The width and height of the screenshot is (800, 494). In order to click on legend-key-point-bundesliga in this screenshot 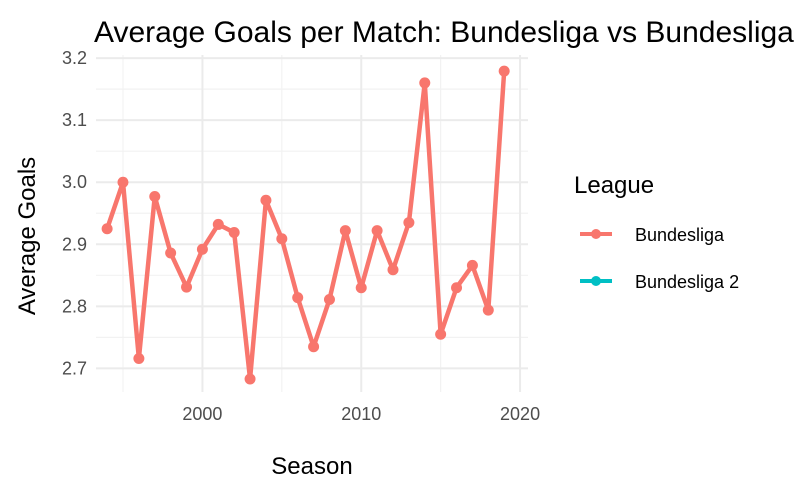, I will do `click(596, 234)`.